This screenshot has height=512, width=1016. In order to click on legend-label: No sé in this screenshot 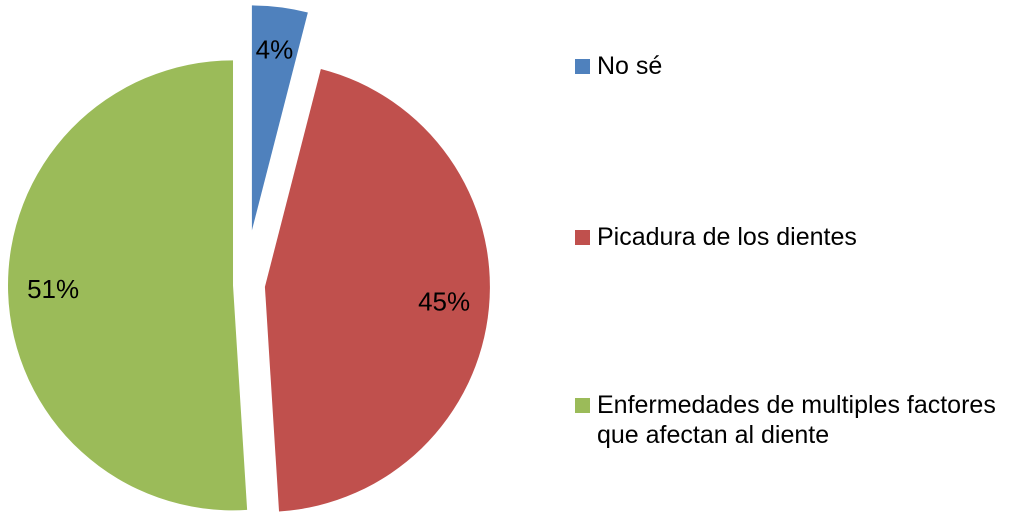, I will do `click(630, 66)`.